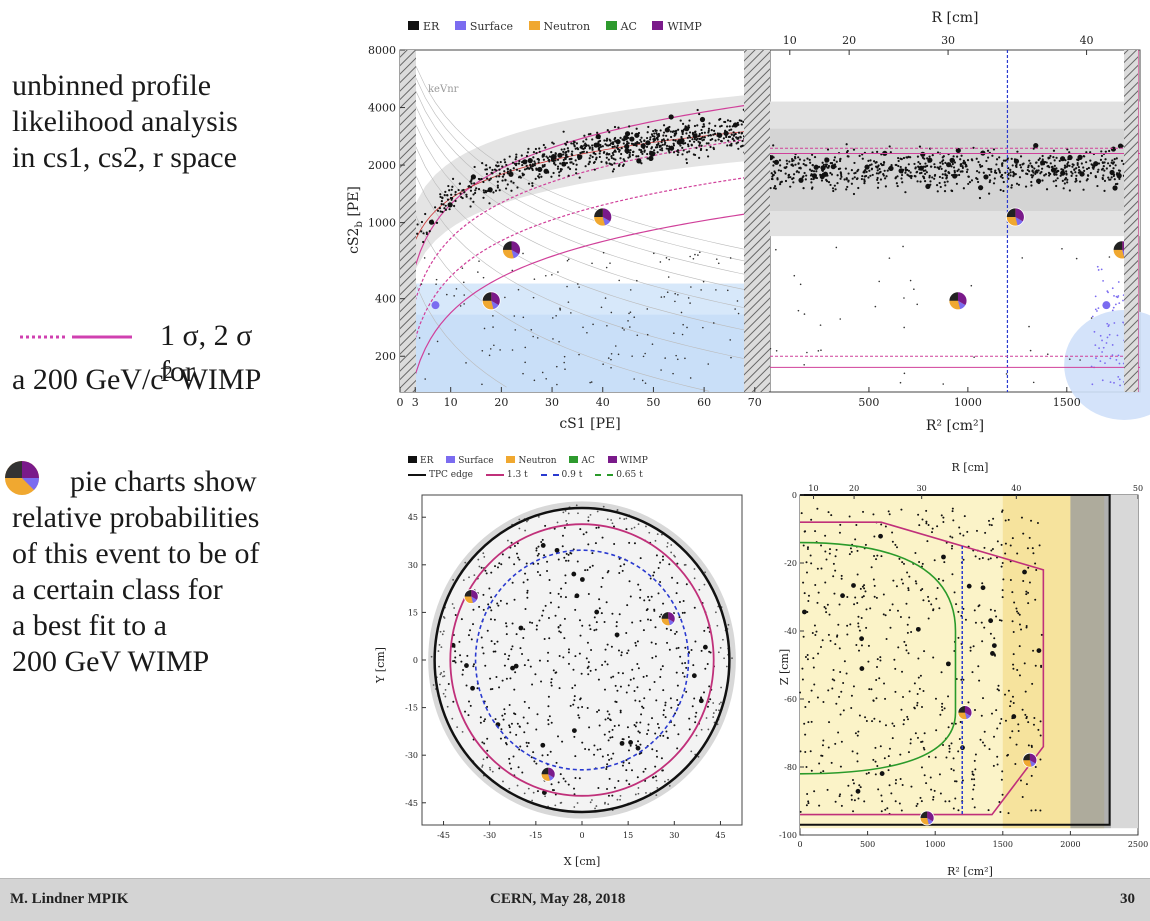 The width and height of the screenshot is (1150, 921). What do you see at coordinates (628, 835) in the screenshot?
I see `x-tick-label: 15` at bounding box center [628, 835].